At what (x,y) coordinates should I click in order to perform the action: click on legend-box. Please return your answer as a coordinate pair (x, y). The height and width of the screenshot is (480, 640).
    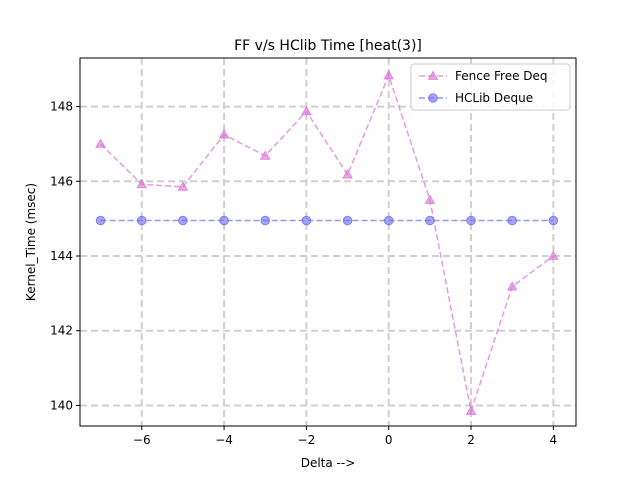
    Looking at the image, I should click on (490, 87).